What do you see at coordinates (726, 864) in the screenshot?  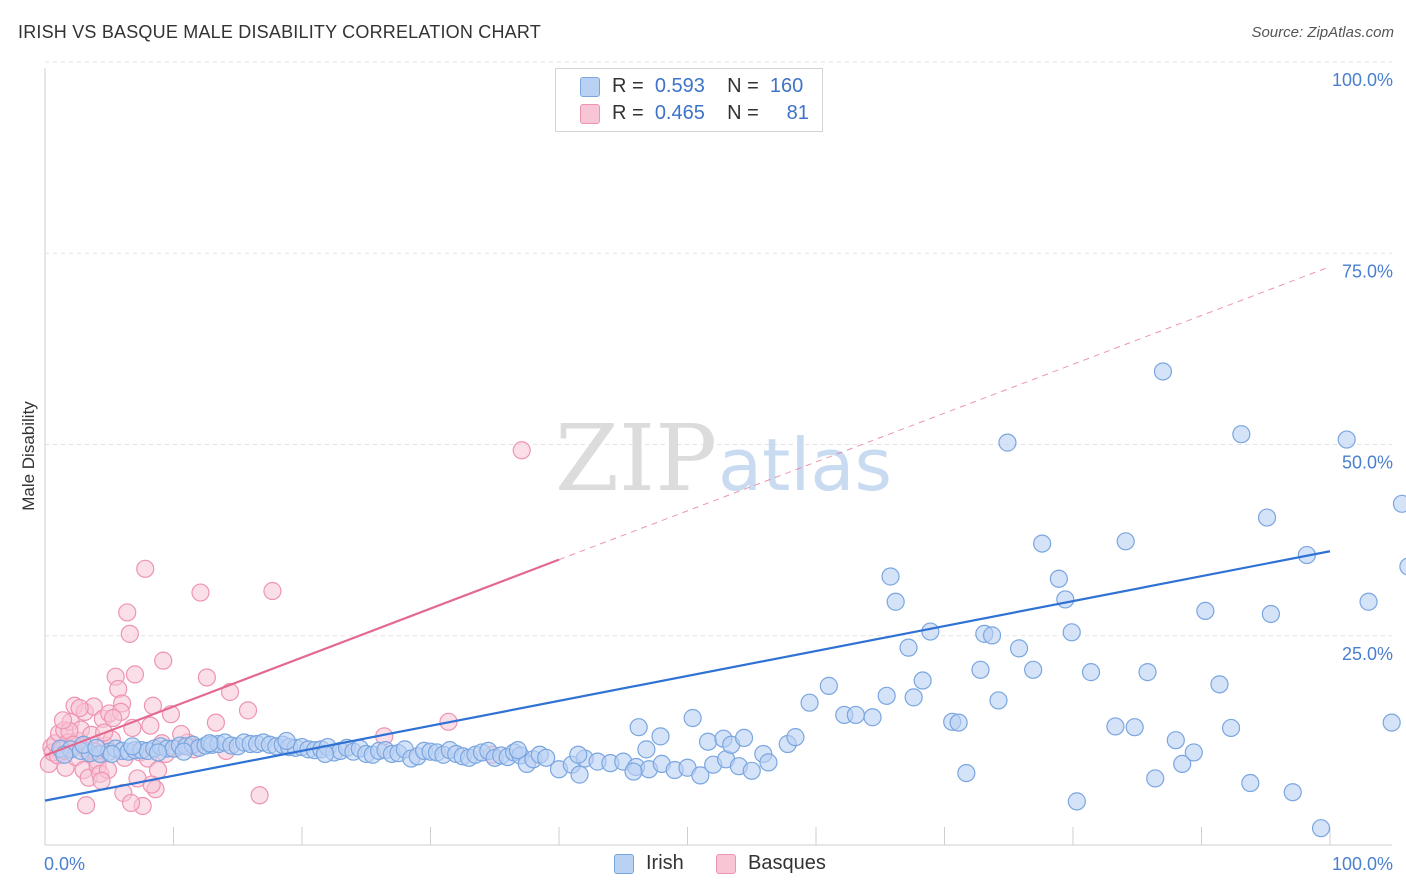 I see `basques-swatch` at bounding box center [726, 864].